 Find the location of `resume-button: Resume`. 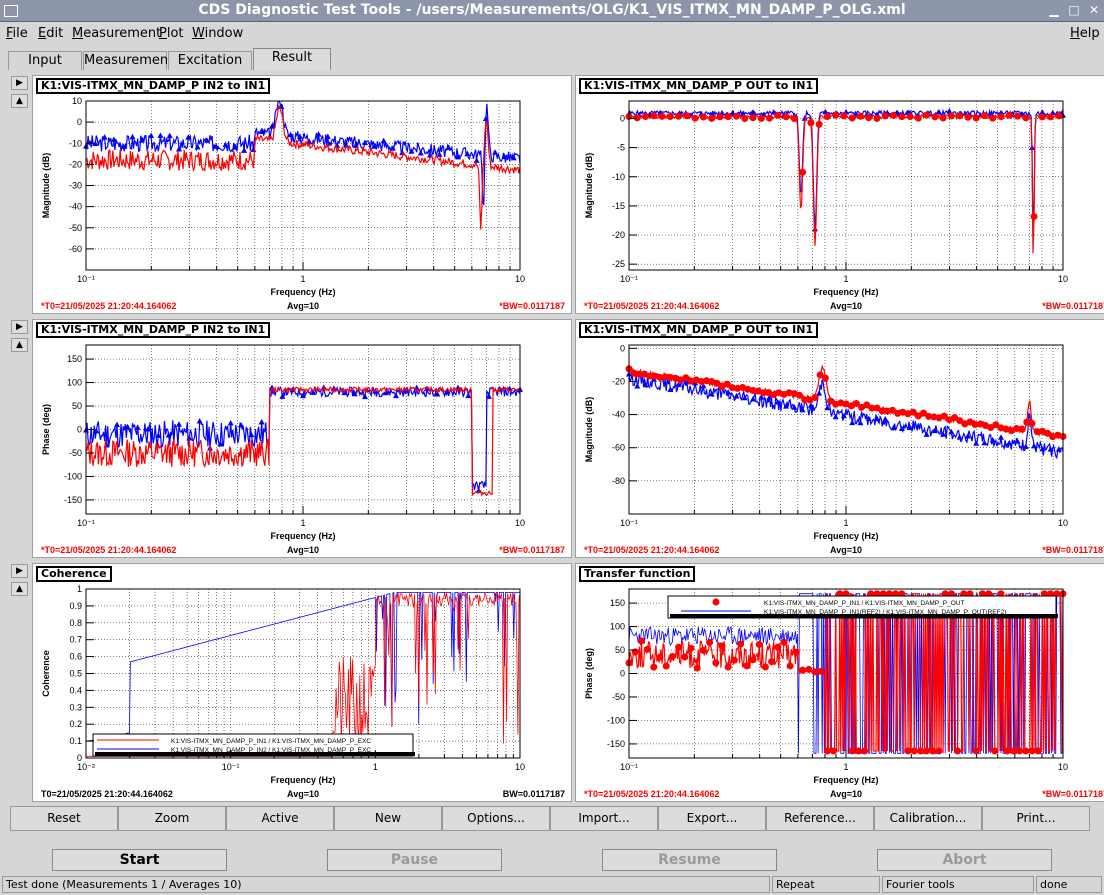

resume-button: Resume is located at coordinates (689, 860).